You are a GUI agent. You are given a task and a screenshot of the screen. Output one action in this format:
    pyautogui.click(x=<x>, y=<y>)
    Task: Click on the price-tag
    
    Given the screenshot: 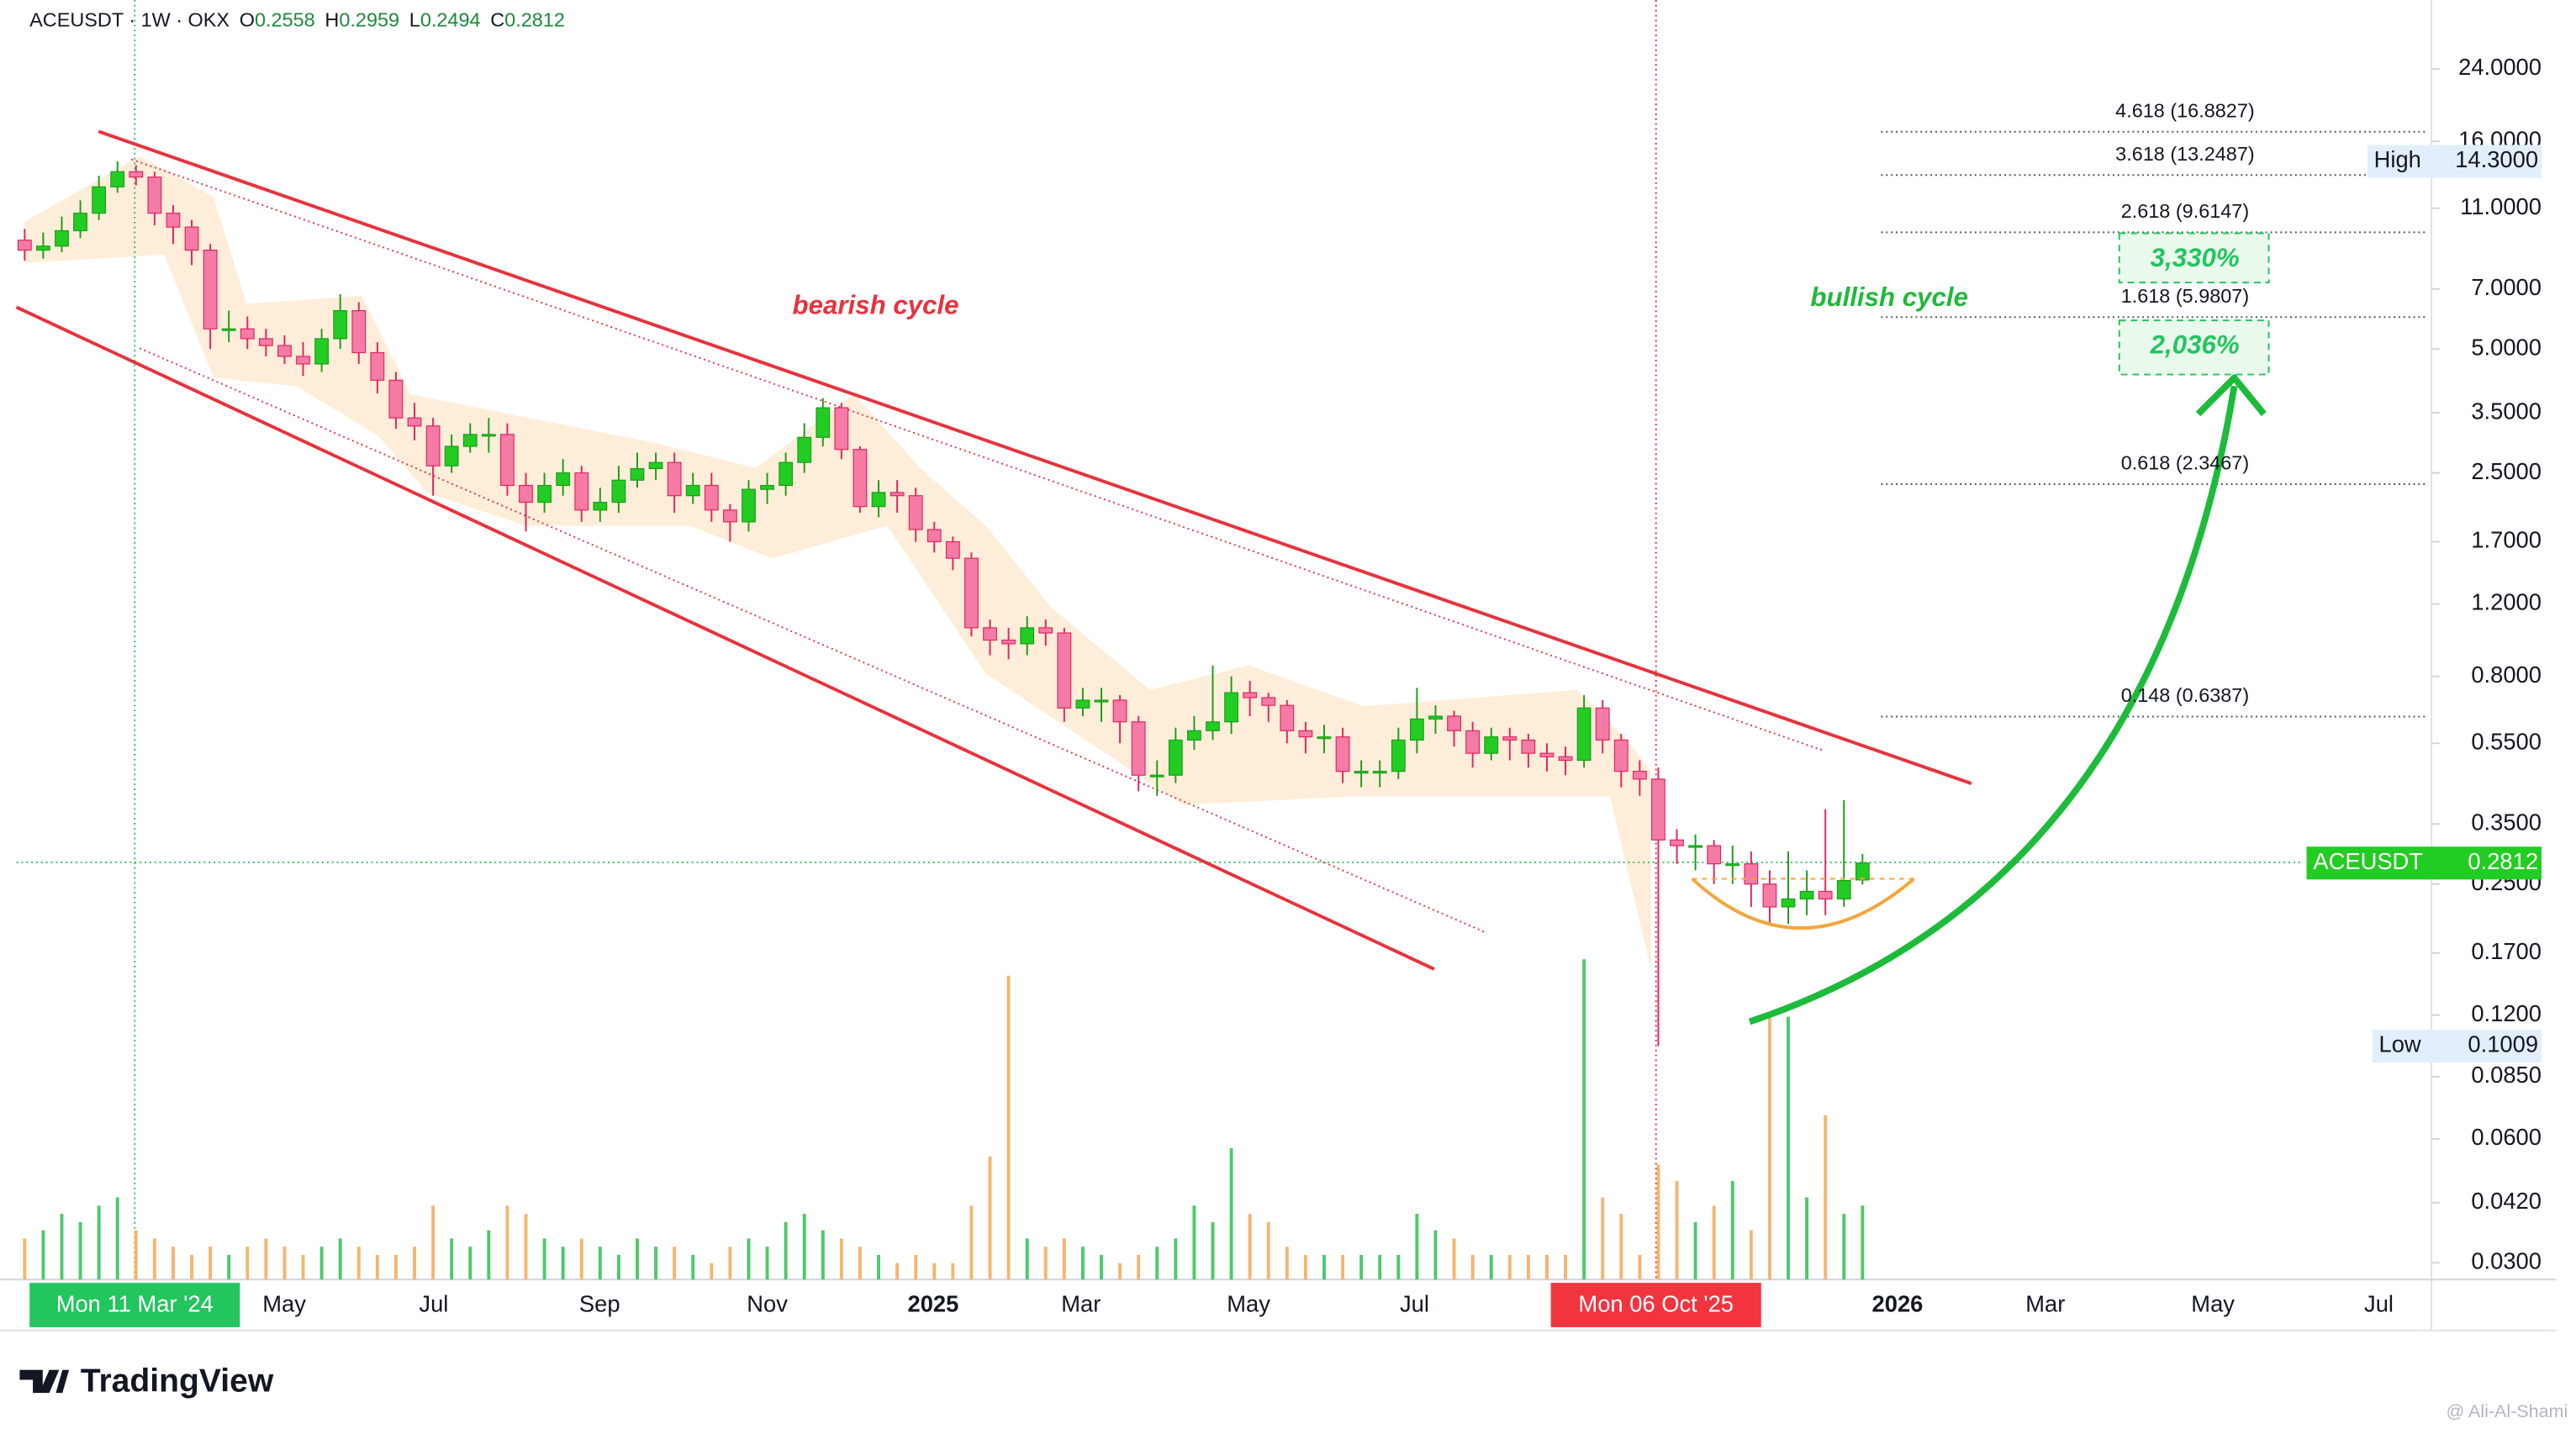 What is the action you would take?
    pyautogui.click(x=2457, y=1046)
    